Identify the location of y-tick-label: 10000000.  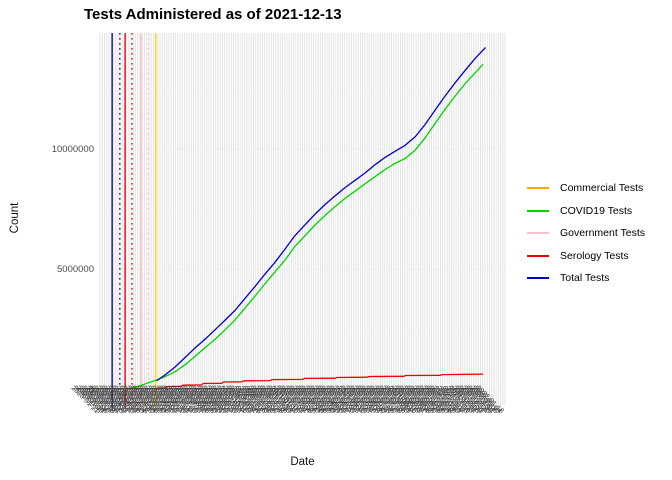
(72, 149).